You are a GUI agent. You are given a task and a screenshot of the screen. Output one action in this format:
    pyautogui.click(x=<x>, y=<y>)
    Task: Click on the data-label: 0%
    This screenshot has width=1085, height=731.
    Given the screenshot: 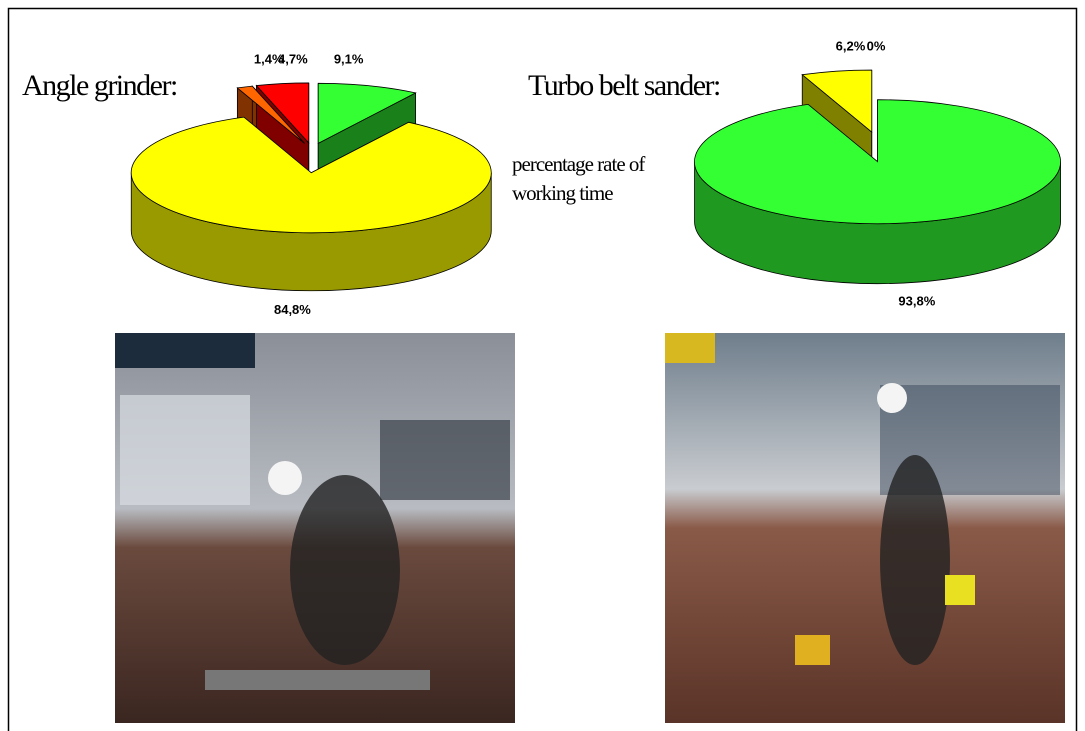 What is the action you would take?
    pyautogui.click(x=876, y=45)
    